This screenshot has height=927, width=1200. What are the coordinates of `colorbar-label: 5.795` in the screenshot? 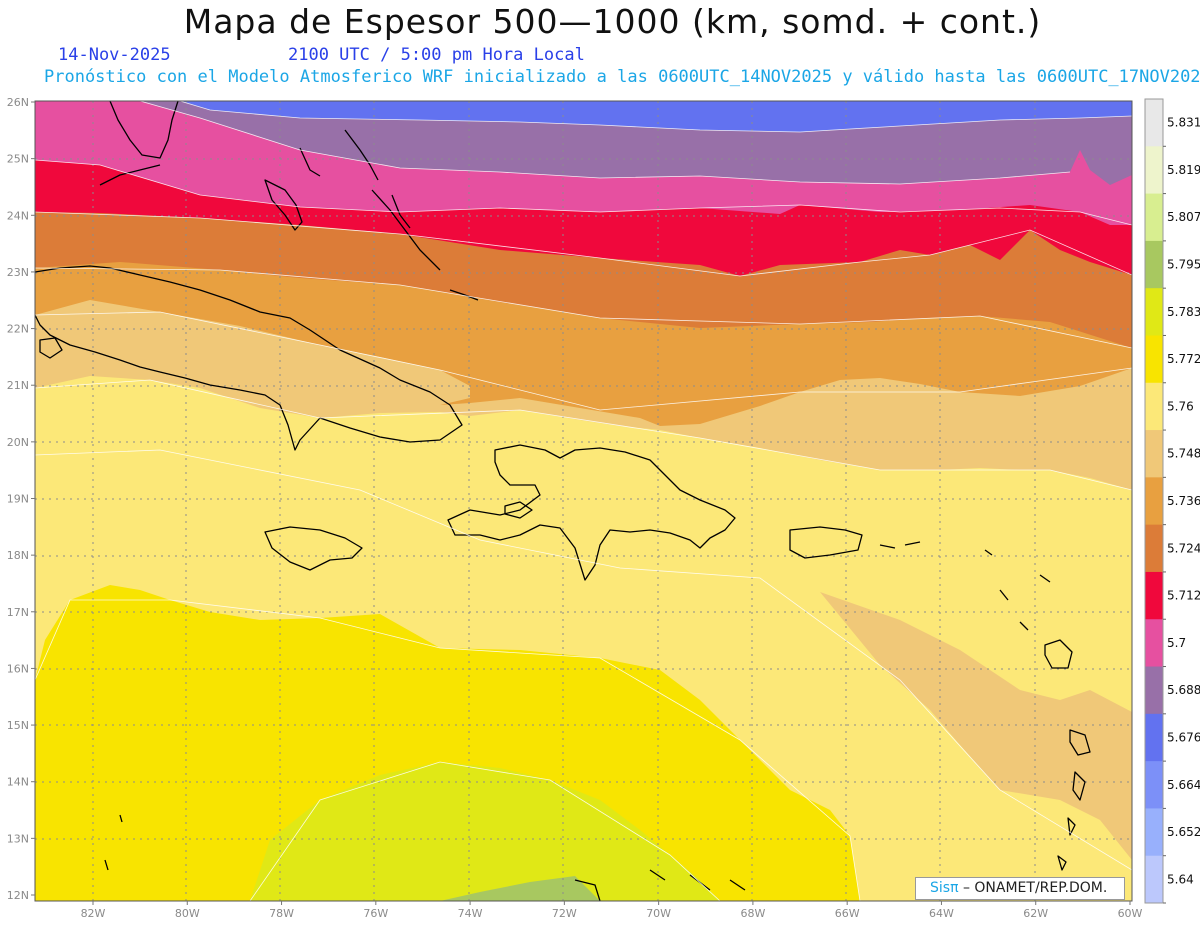 It's located at (1183, 265).